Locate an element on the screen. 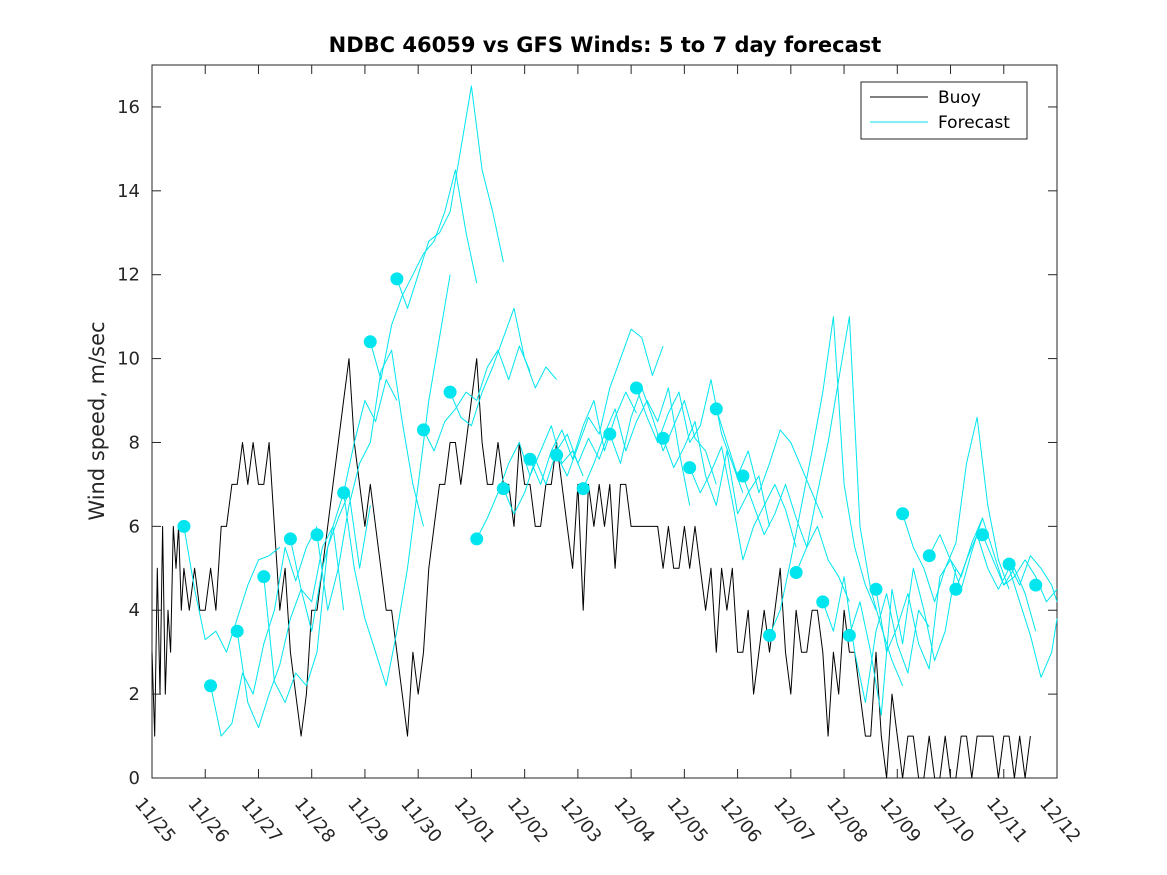 The height and width of the screenshot is (875, 1167). y-tick-label: 0 is located at coordinates (134, 778).